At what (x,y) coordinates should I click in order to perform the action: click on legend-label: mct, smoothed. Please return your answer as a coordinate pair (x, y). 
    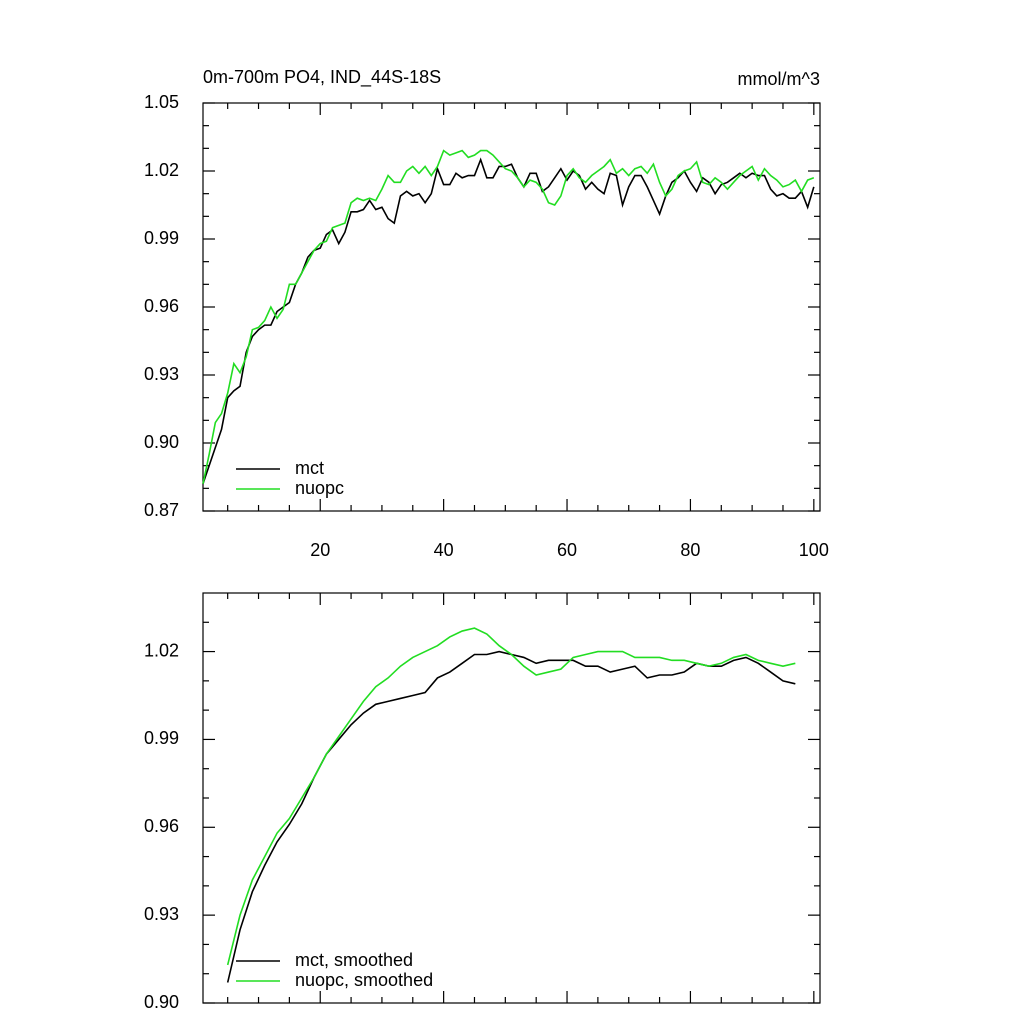
    Looking at the image, I should click on (354, 960).